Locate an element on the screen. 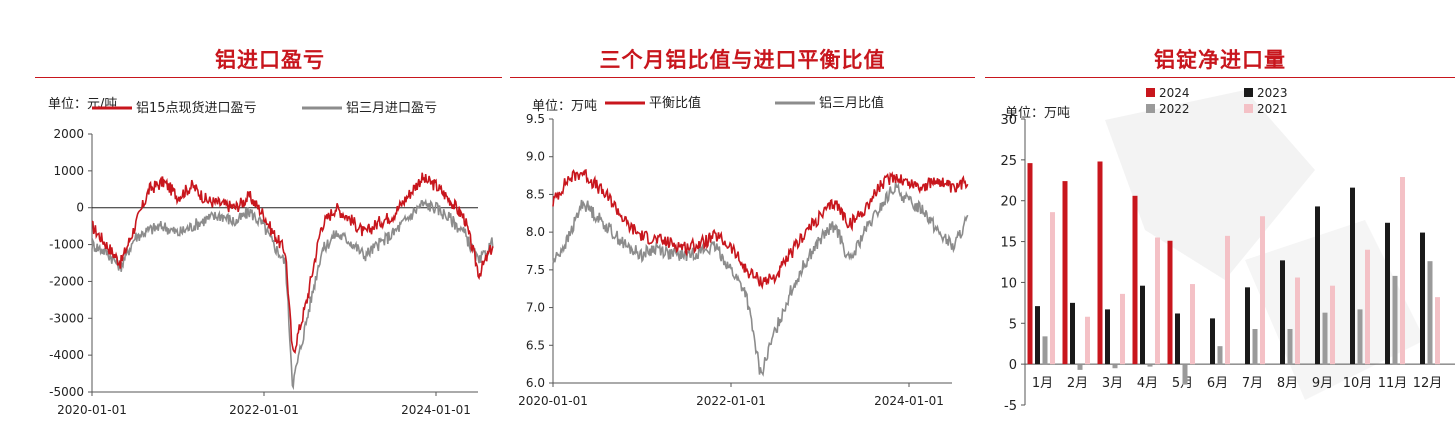 The height and width of the screenshot is (435, 1455). y-tick-label: 2000 is located at coordinates (68, 134).